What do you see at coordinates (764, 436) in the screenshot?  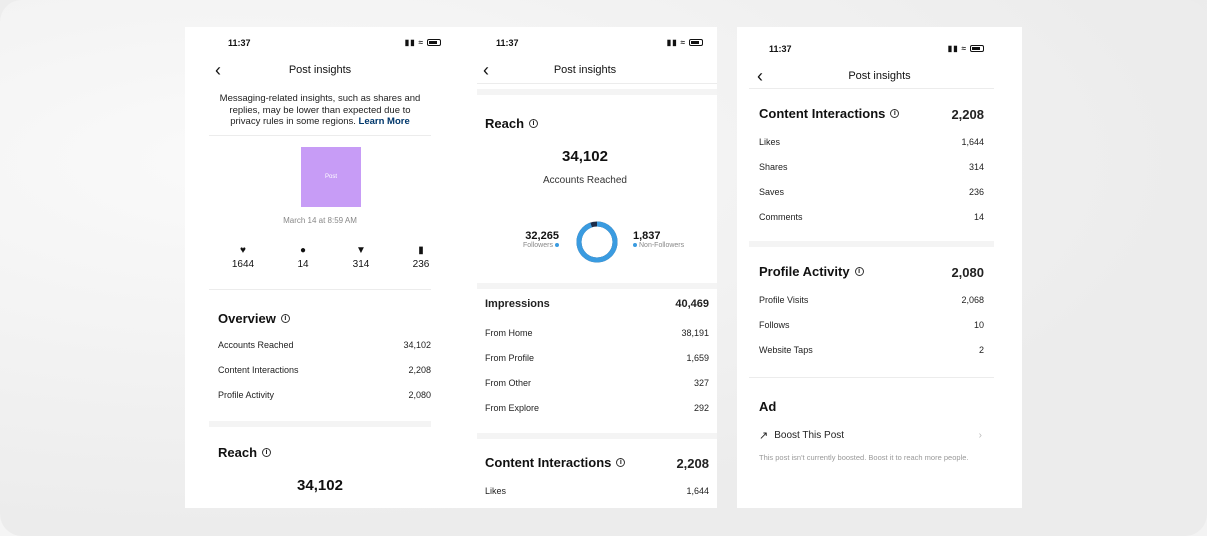 I see `trending-up-icon: ↗` at bounding box center [764, 436].